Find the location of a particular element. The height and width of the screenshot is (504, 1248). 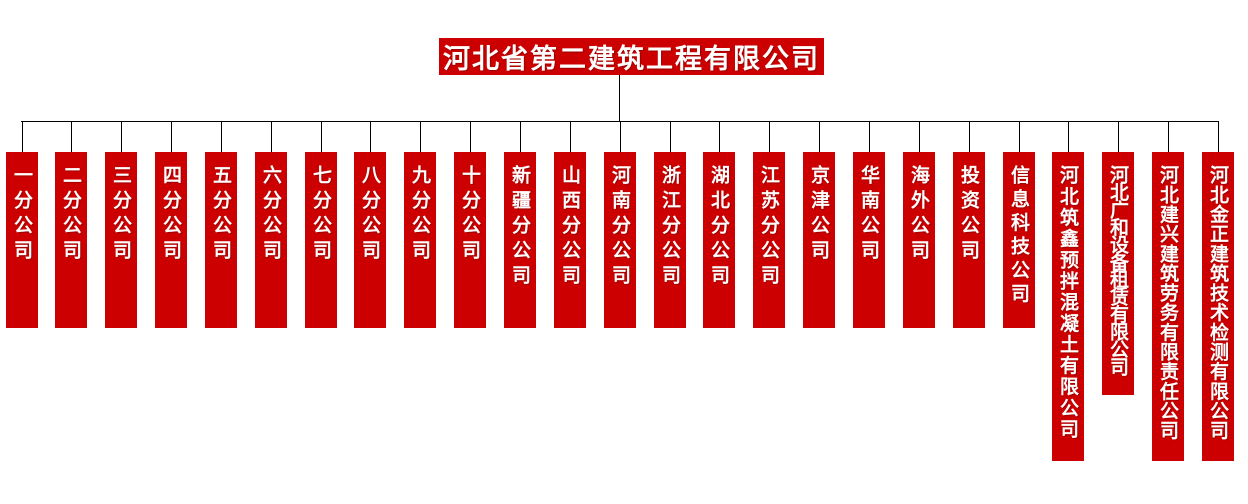

org-box: 投资公司 is located at coordinates (969, 240).